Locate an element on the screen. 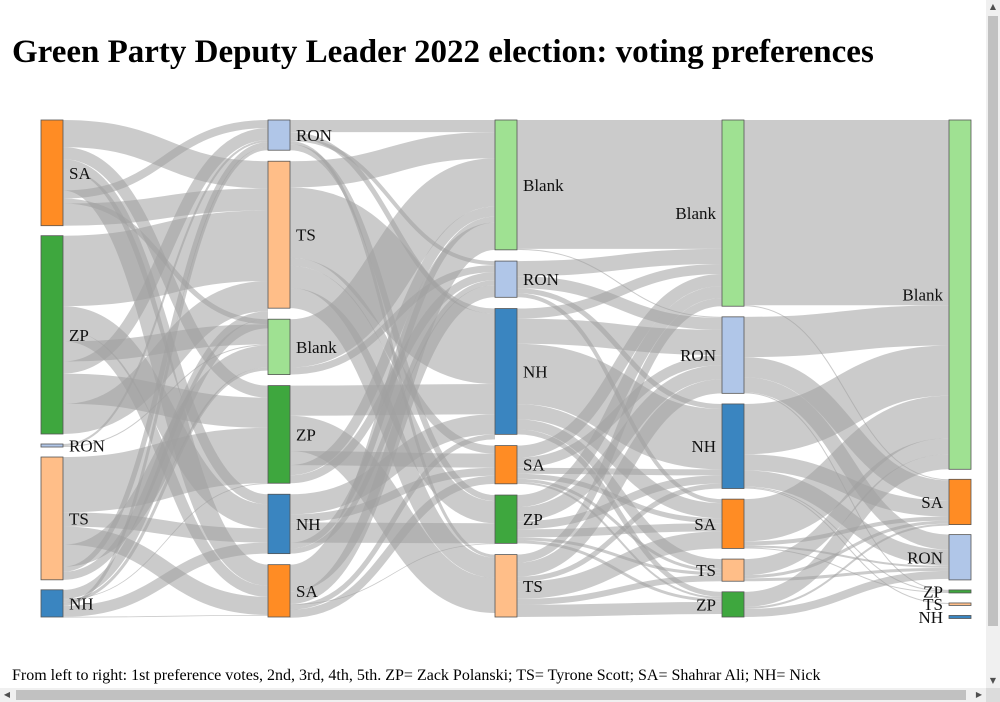 Image resolution: width=1000 pixels, height=702 pixels. node-label-2-nh: NH is located at coordinates (308, 524).